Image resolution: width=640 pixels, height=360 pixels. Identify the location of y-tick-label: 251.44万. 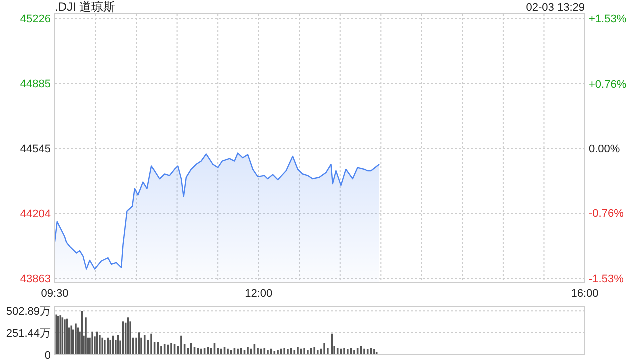
(28, 334).